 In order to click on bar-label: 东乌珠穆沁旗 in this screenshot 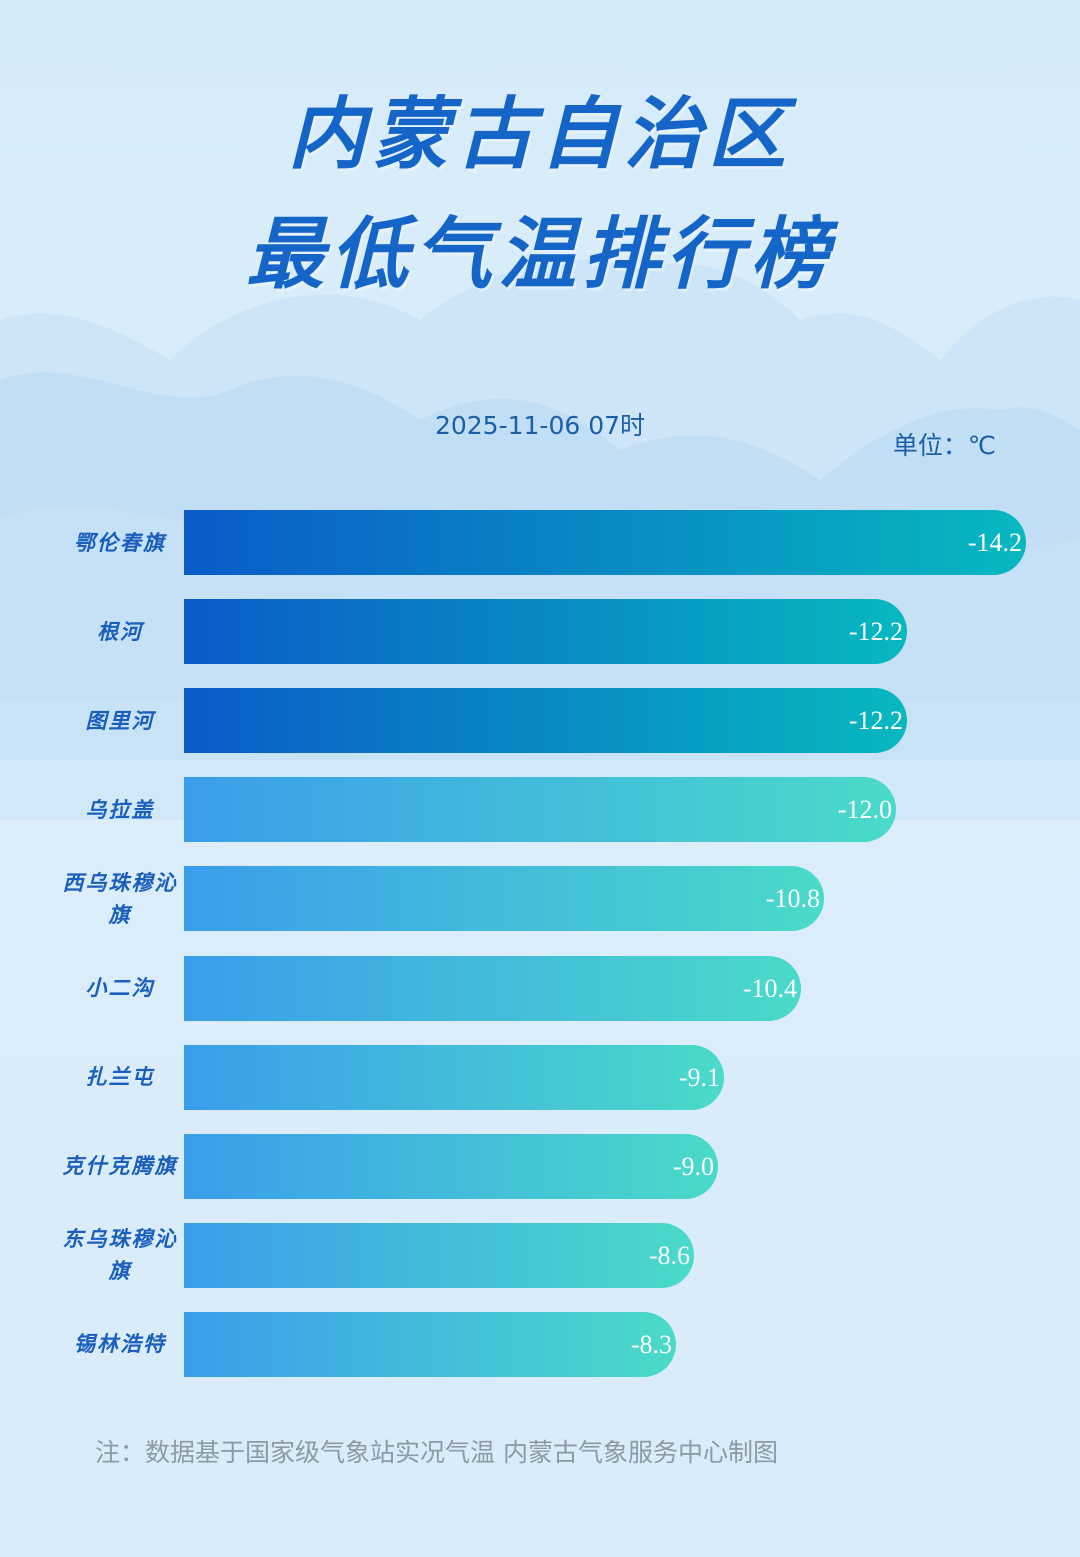, I will do `click(120, 1255)`.